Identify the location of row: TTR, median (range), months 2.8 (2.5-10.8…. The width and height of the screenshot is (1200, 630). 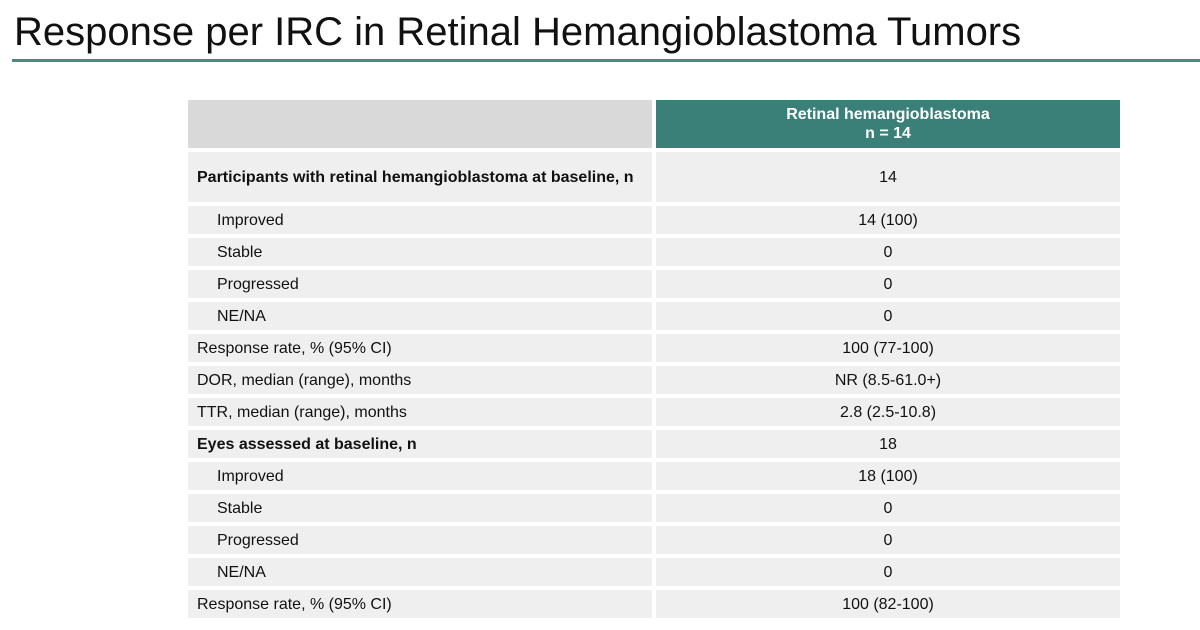
(654, 412).